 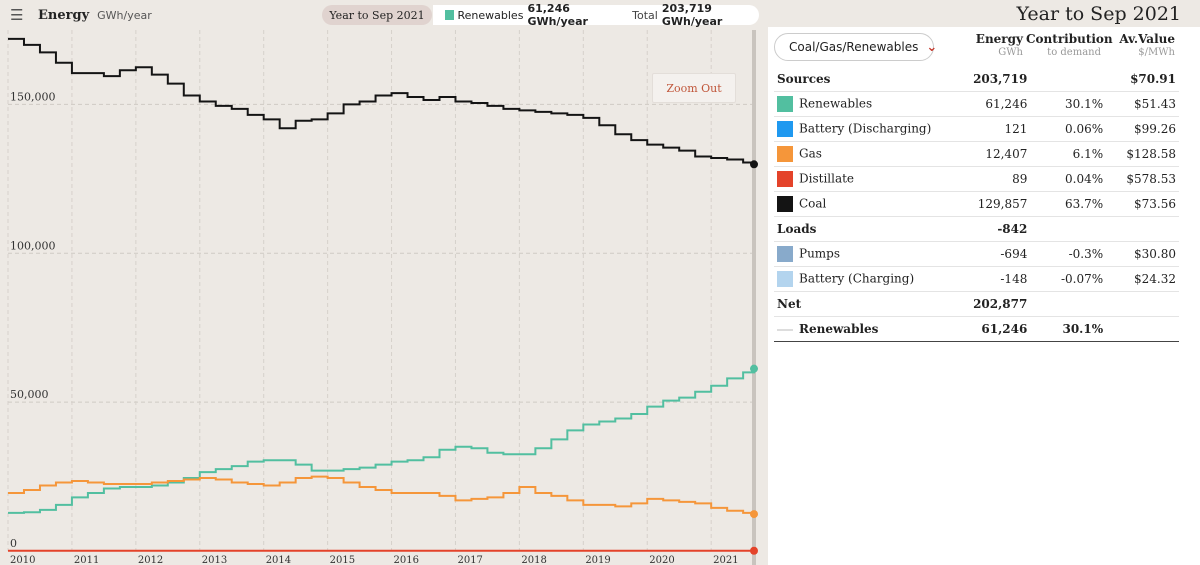 I want to click on fuel-name-cell: Renewables, so click(x=872, y=104).